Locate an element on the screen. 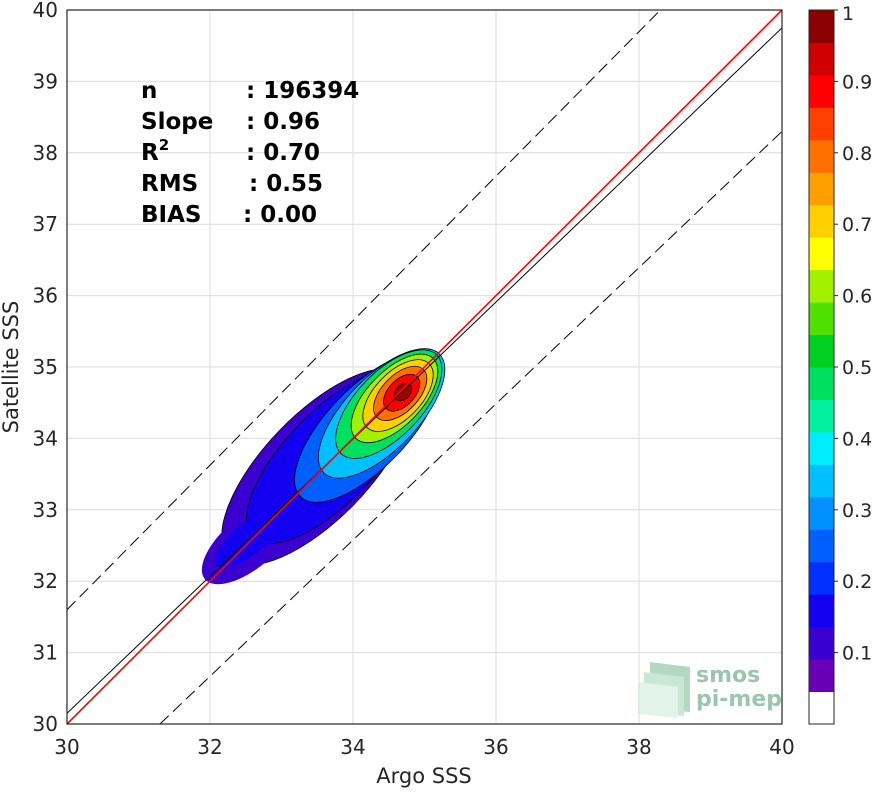 The width and height of the screenshot is (874, 792). x-tick-label: 34 is located at coordinates (352, 747).